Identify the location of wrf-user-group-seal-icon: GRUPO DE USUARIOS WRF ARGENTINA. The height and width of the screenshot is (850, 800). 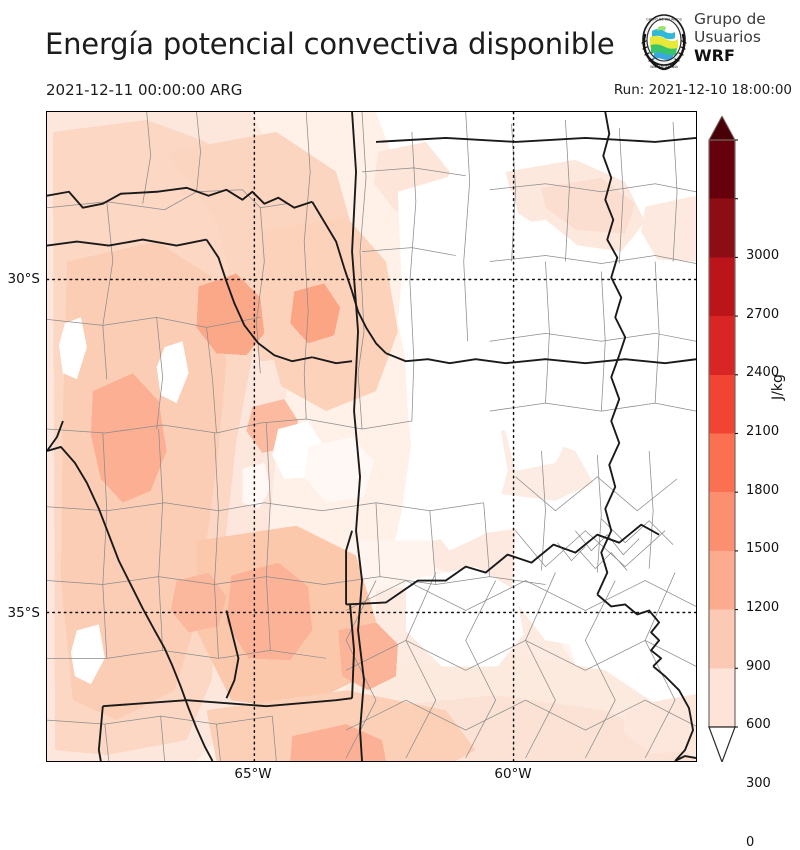
(664, 42).